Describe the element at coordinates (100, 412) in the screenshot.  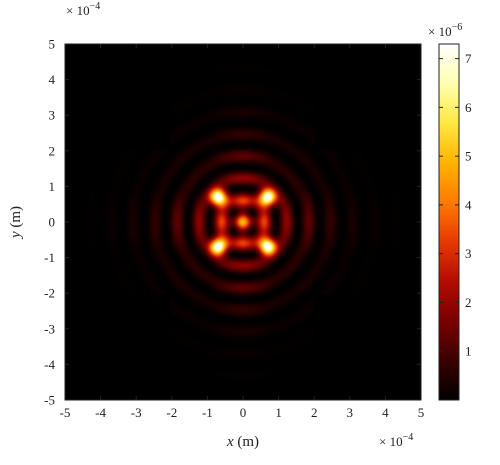
I see `x-tick-label: -4` at that location.